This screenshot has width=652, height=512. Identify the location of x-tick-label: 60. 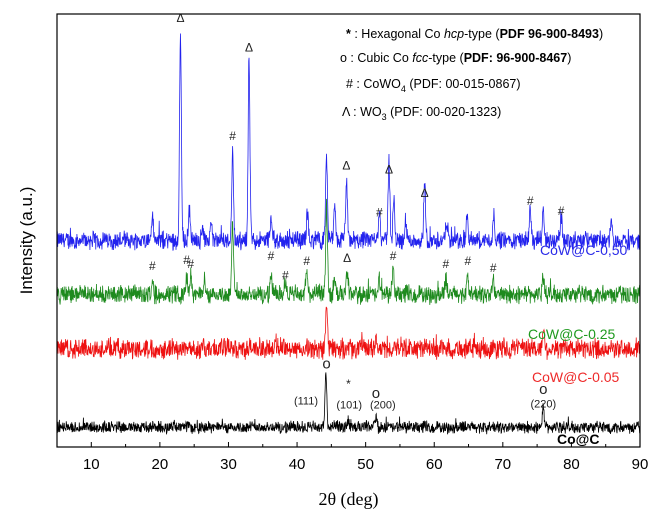
(434, 464).